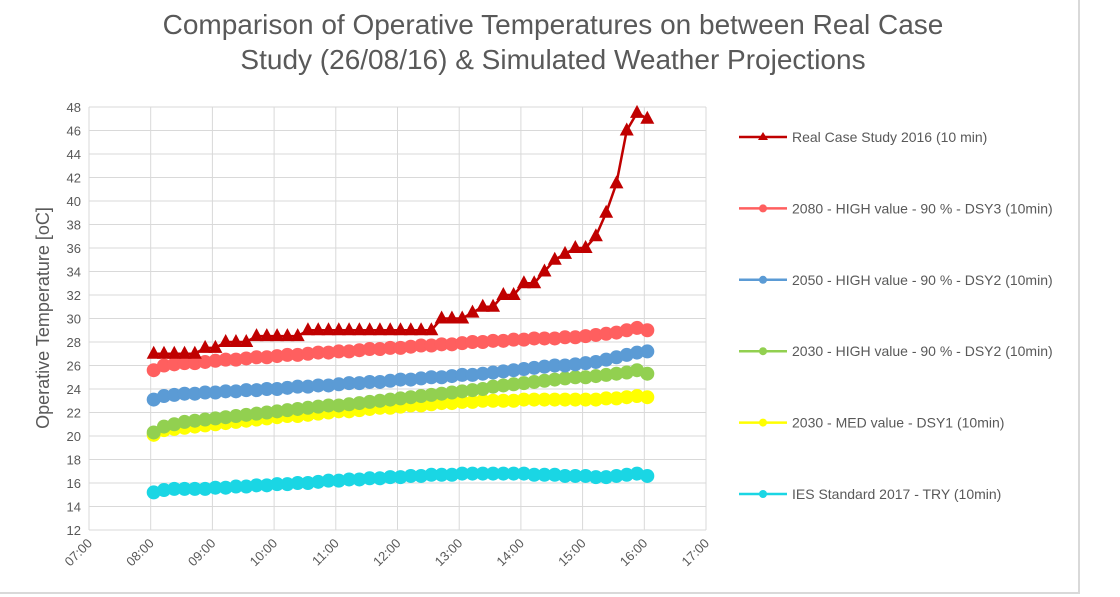 Image resolution: width=1120 pixels, height=597 pixels. What do you see at coordinates (922, 280) in the screenshot?
I see `legend-label: 2050 - HIGH value - 90 % - DSY2 (10min)` at bounding box center [922, 280].